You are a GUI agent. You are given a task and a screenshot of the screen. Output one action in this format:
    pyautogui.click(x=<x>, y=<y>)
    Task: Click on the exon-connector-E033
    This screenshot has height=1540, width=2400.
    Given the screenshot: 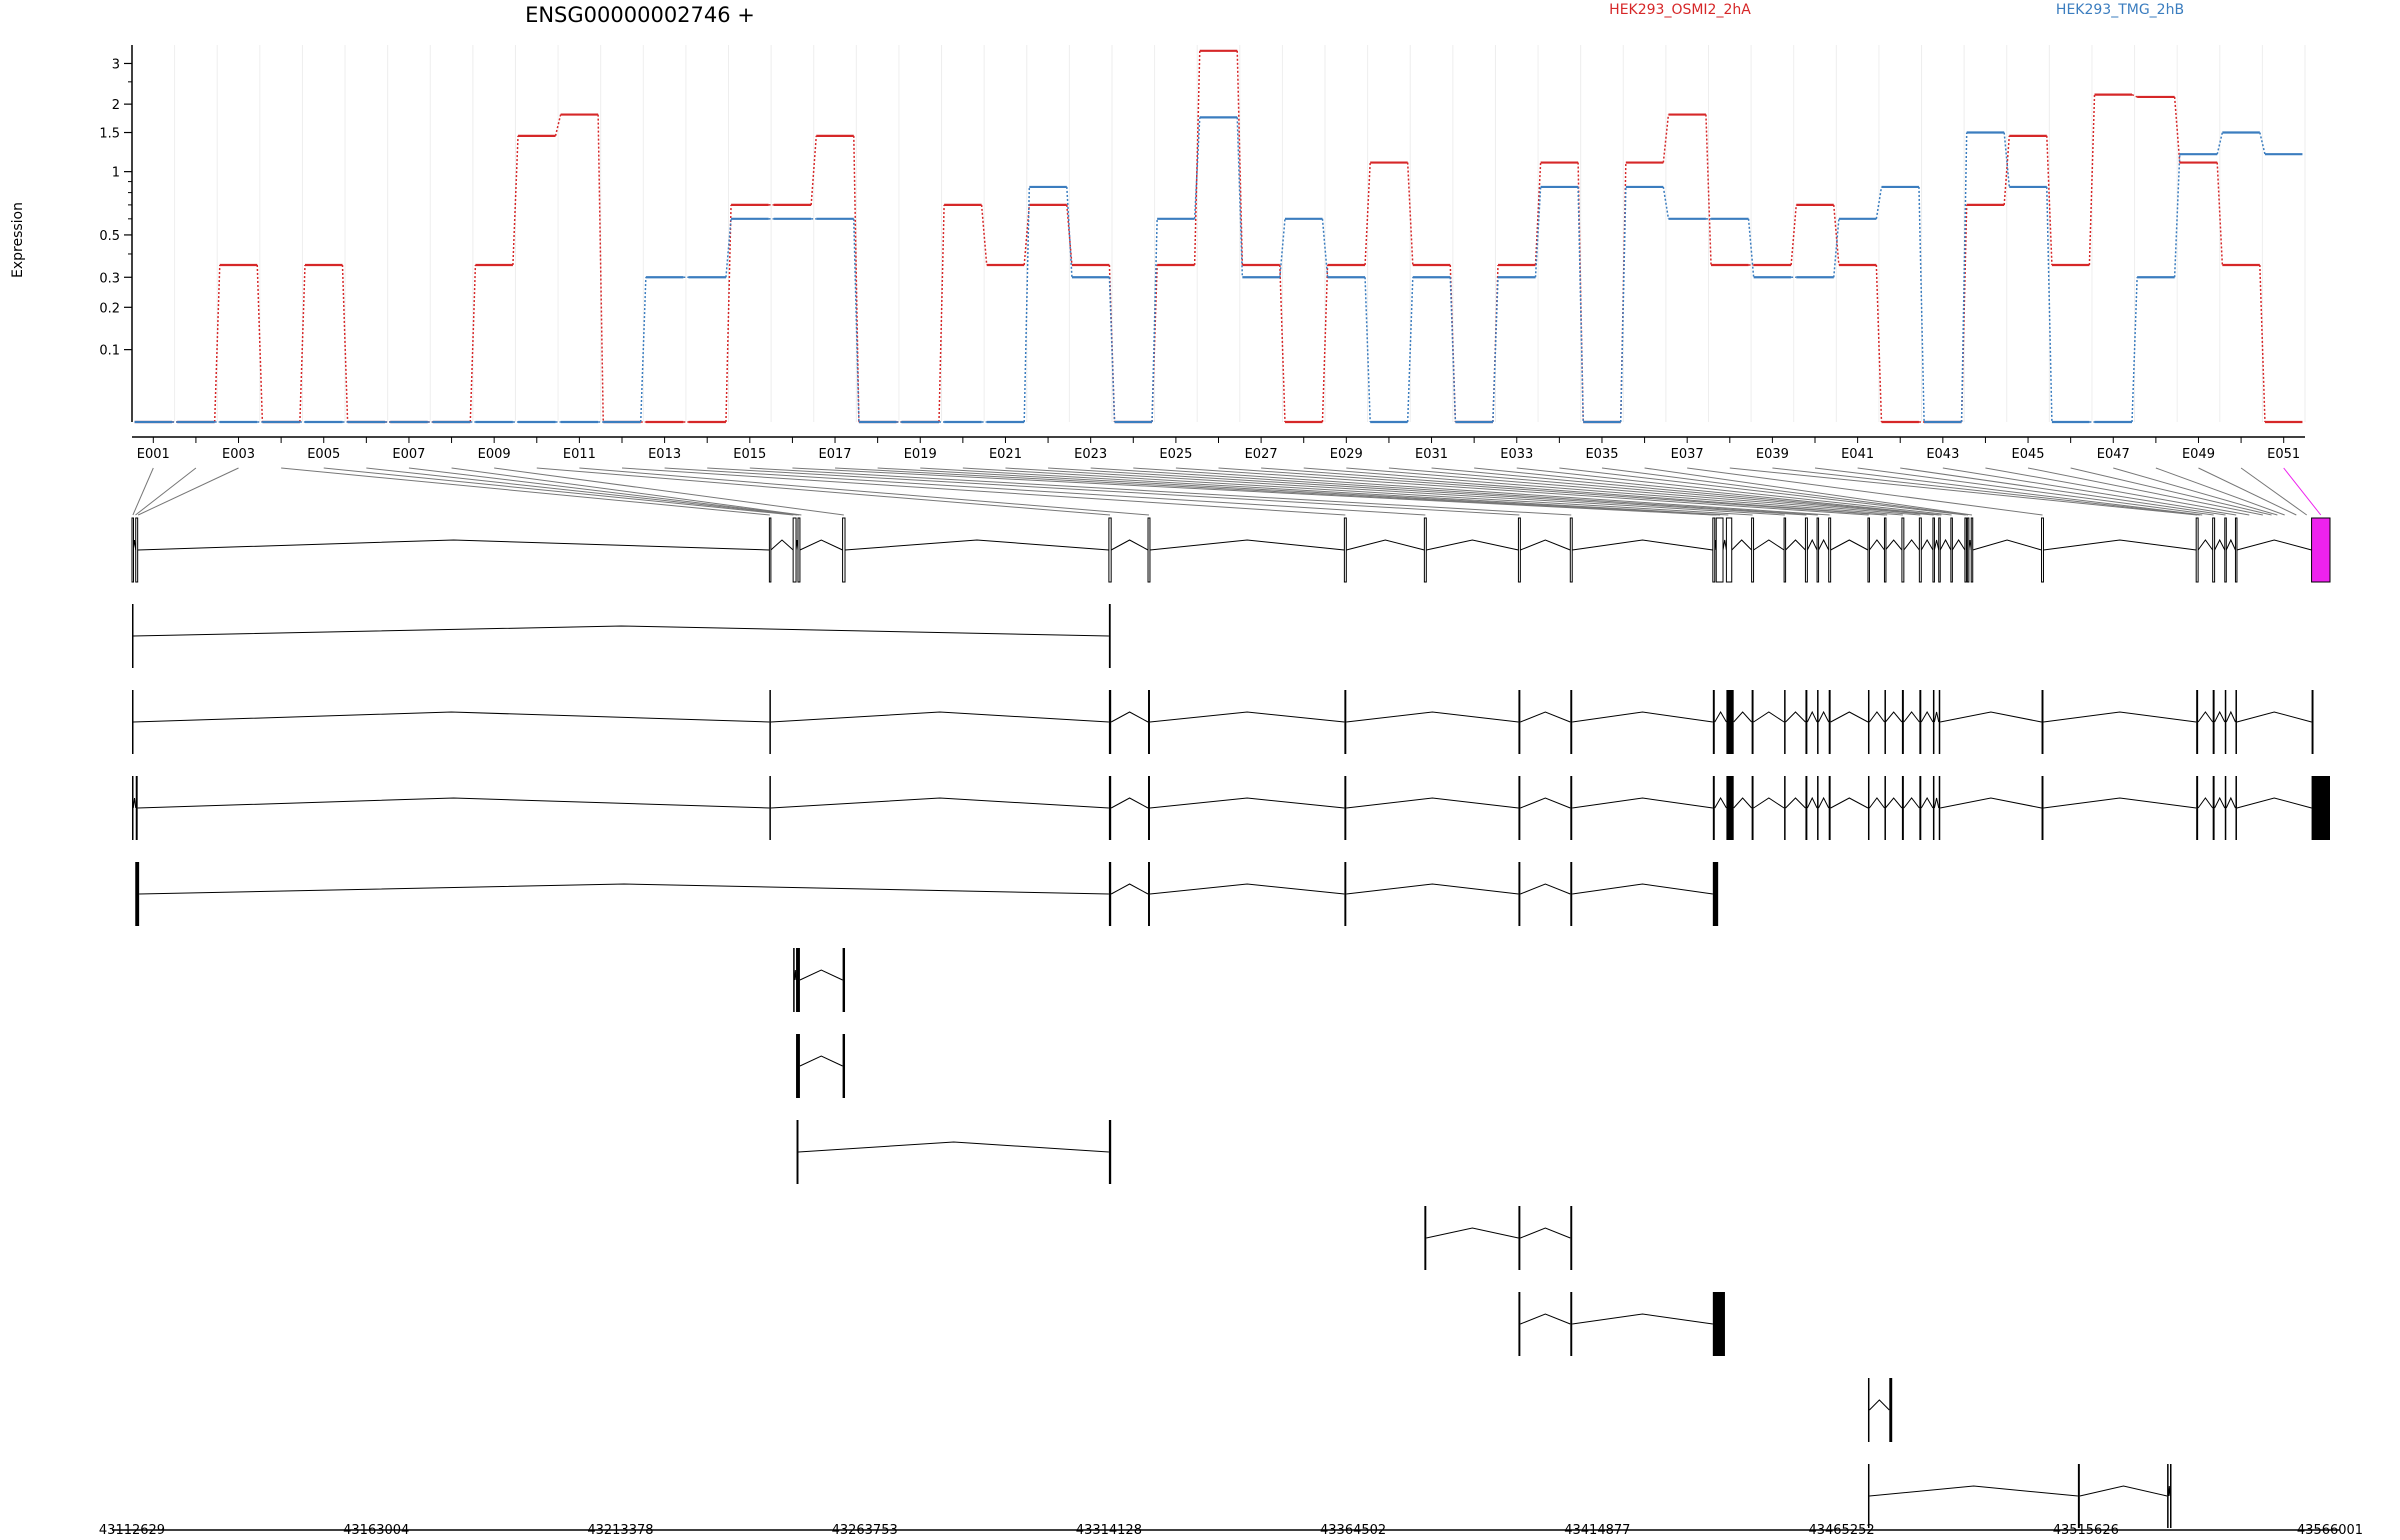 What is the action you would take?
    pyautogui.click(x=1734, y=491)
    